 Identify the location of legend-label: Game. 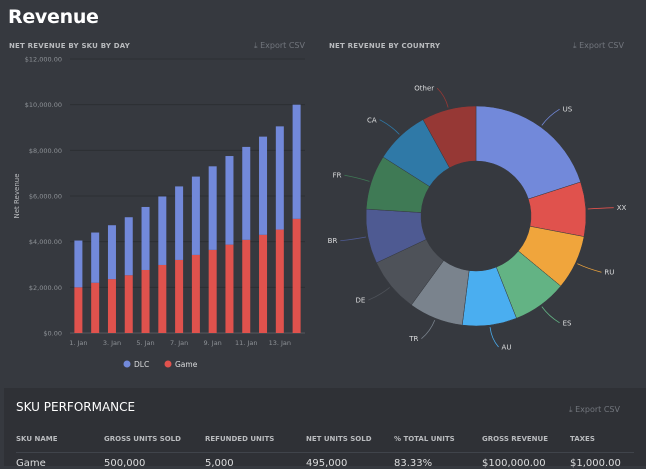
(186, 364).